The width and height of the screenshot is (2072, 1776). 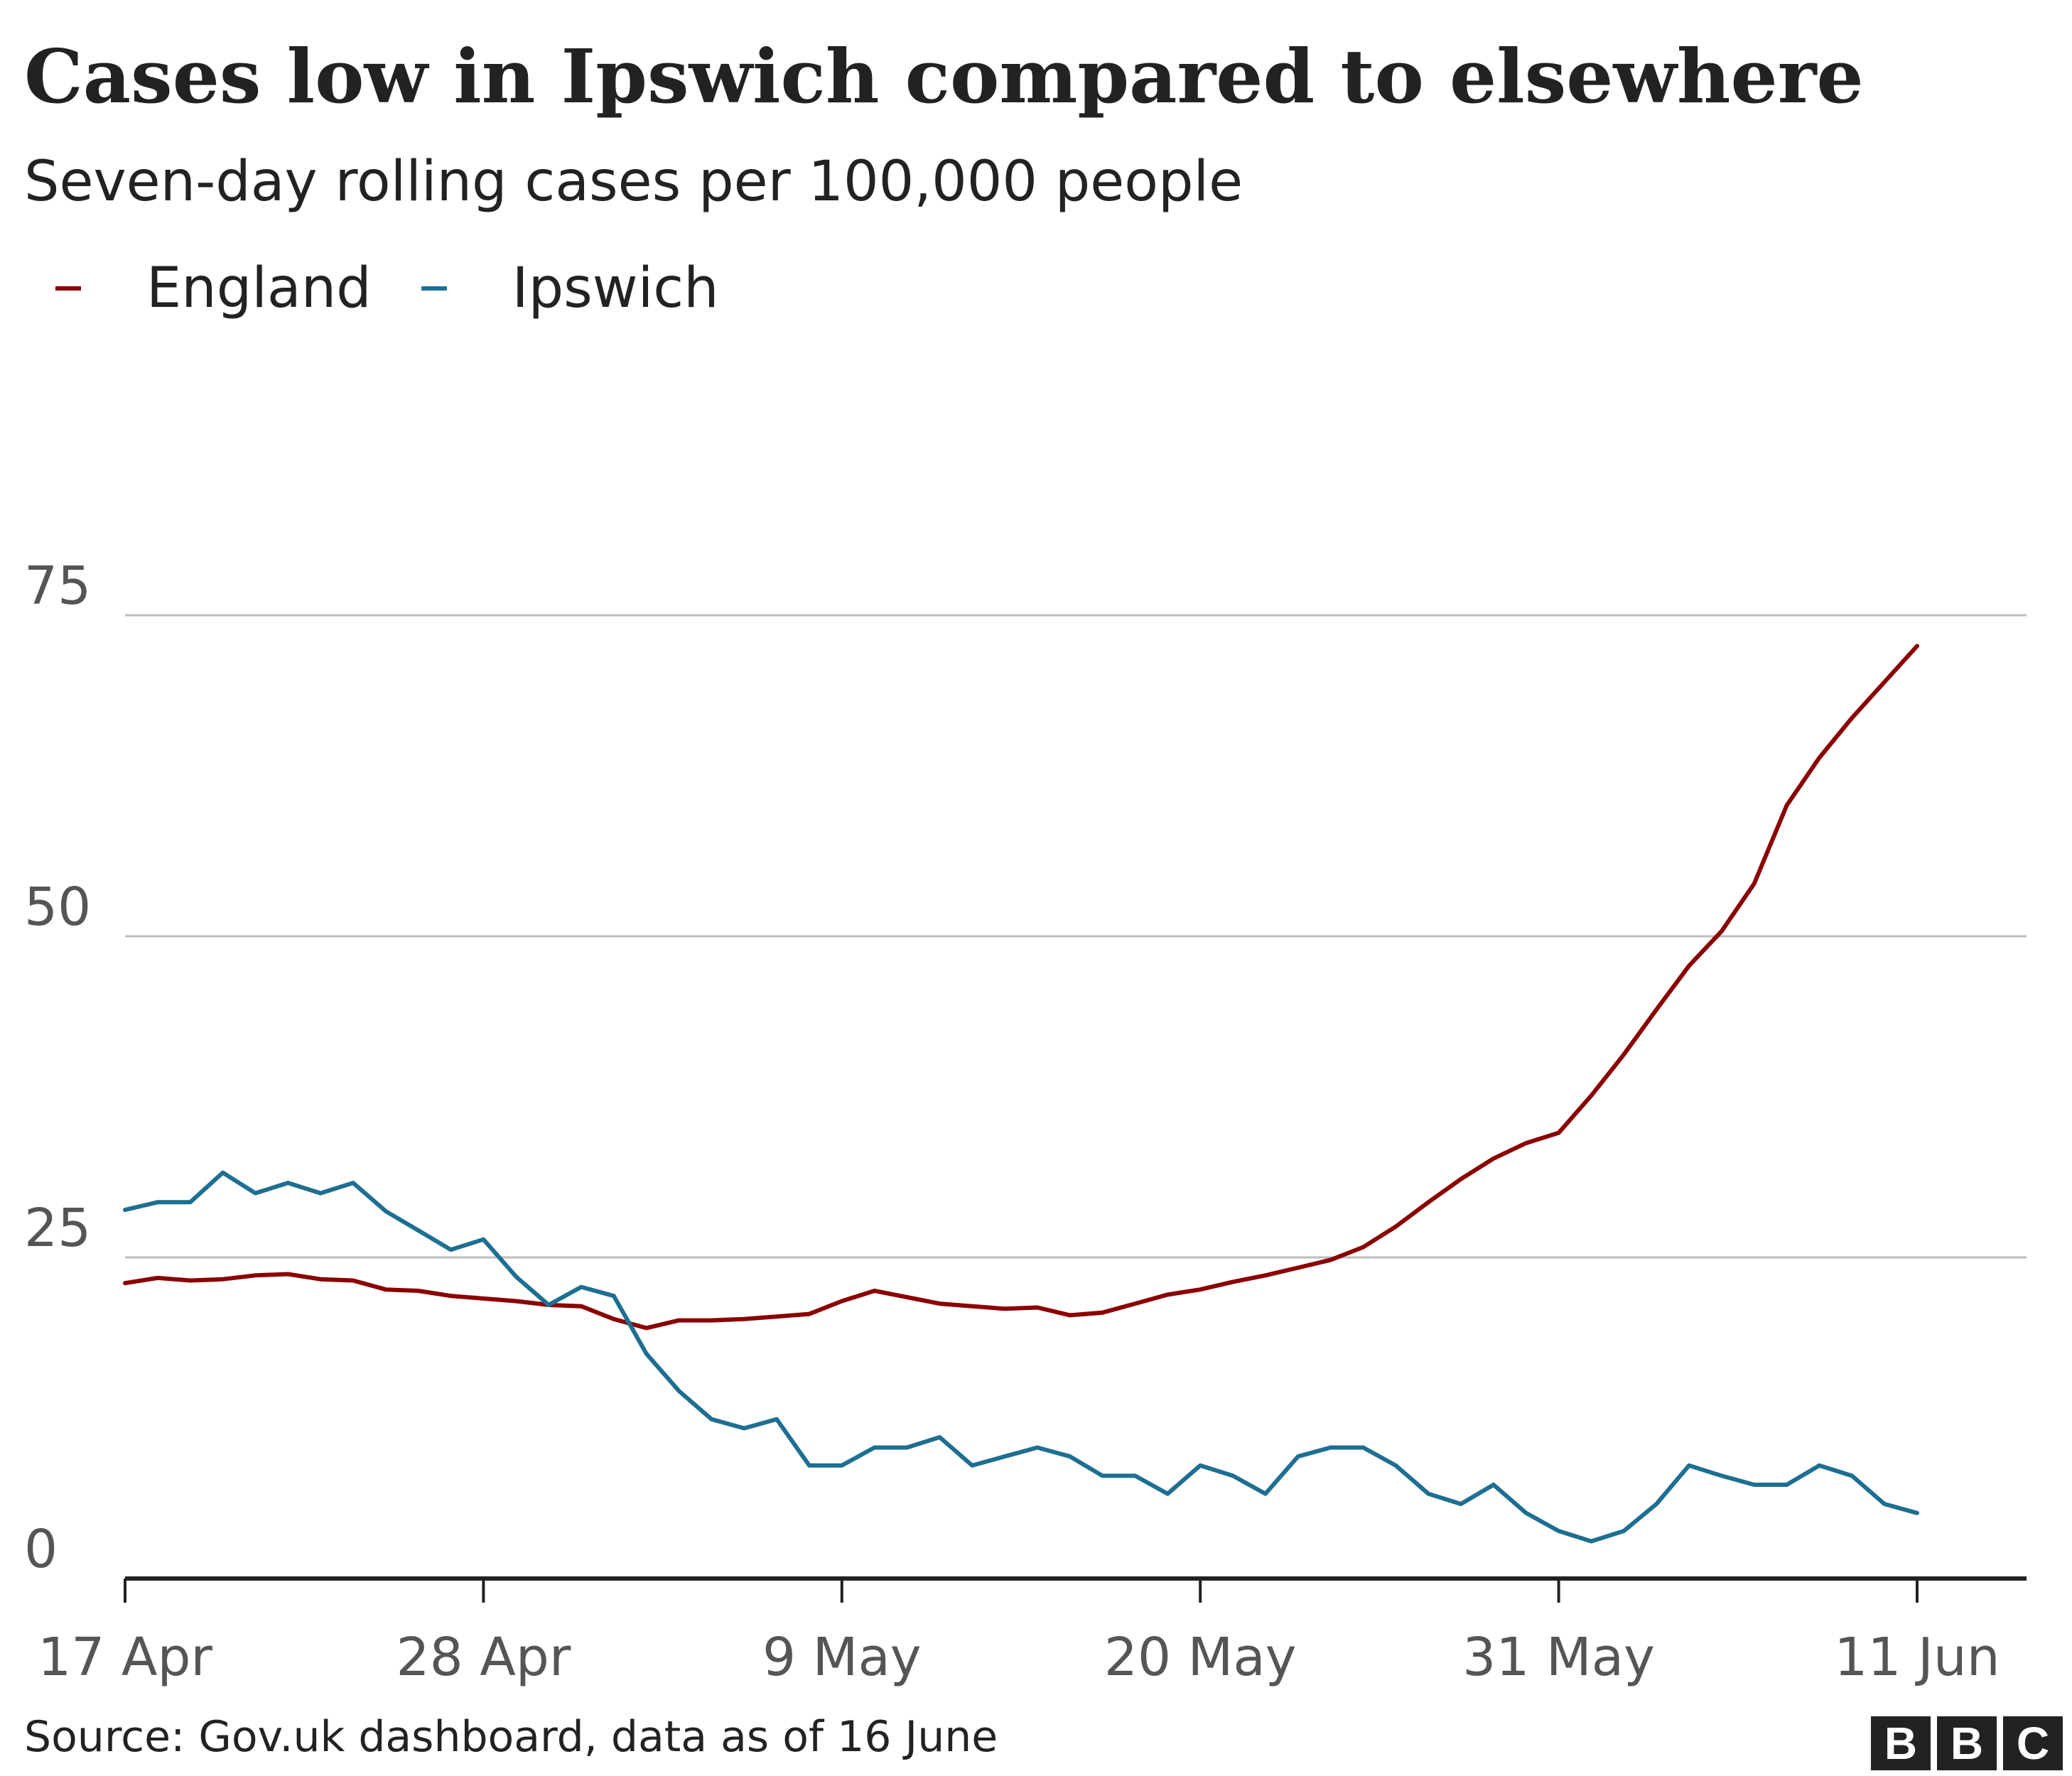 I want to click on y-tick-label-0: 0, so click(x=41, y=1549).